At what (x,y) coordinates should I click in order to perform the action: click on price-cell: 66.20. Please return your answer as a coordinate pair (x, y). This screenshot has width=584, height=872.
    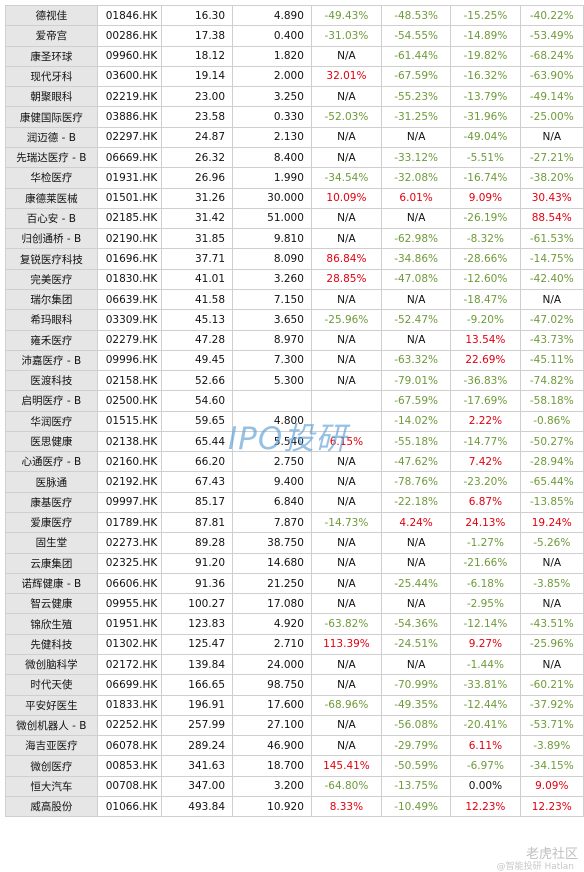
    Looking at the image, I should click on (197, 462).